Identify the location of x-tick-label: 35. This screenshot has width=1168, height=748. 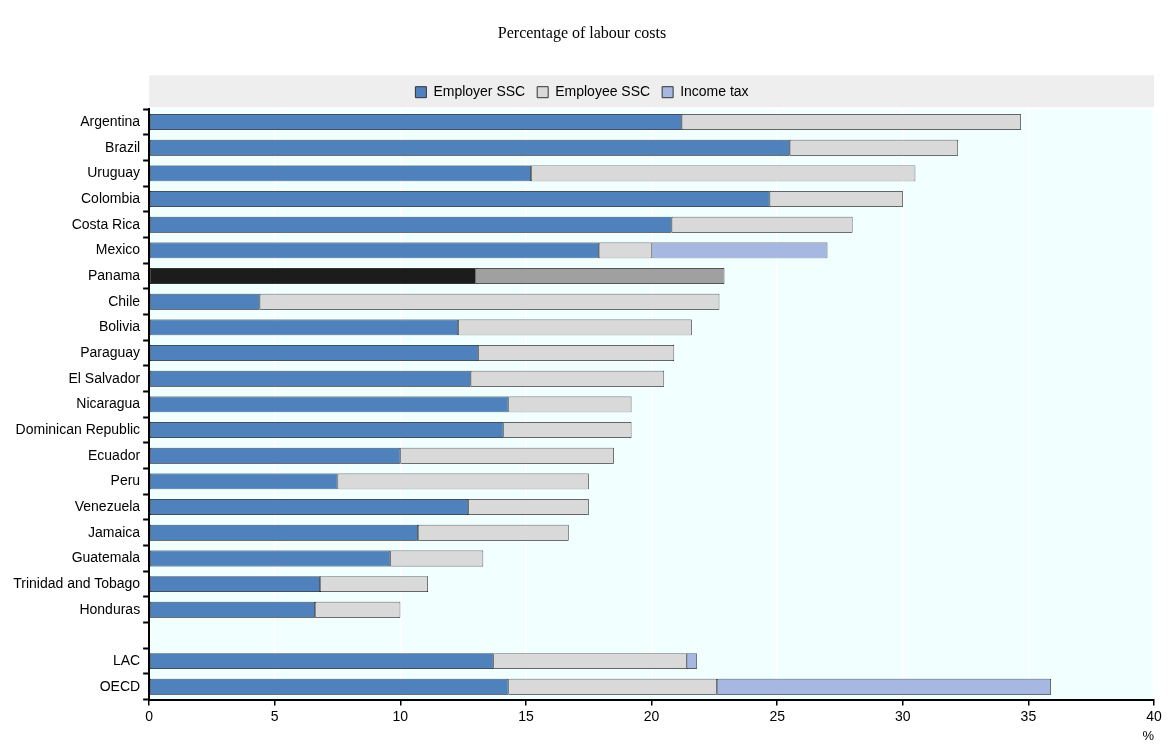
(1028, 715).